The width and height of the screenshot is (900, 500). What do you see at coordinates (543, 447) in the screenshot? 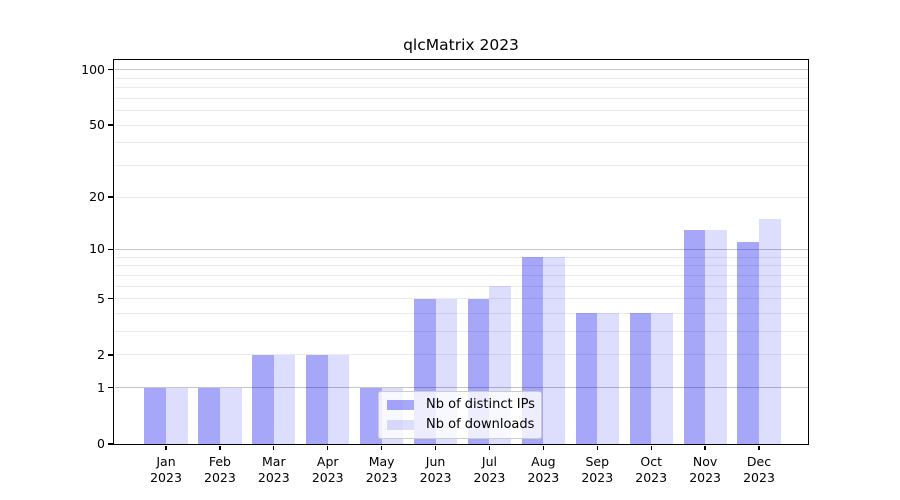
I see `x-tick-mark-aug` at bounding box center [543, 447].